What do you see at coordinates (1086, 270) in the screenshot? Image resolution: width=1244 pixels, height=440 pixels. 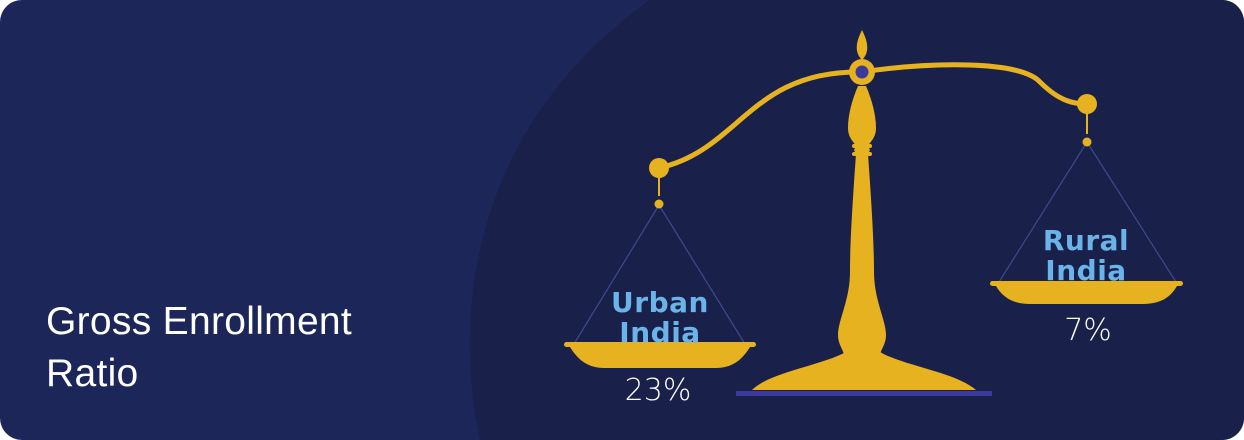 I see `rural-label-line-2: India` at bounding box center [1086, 270].